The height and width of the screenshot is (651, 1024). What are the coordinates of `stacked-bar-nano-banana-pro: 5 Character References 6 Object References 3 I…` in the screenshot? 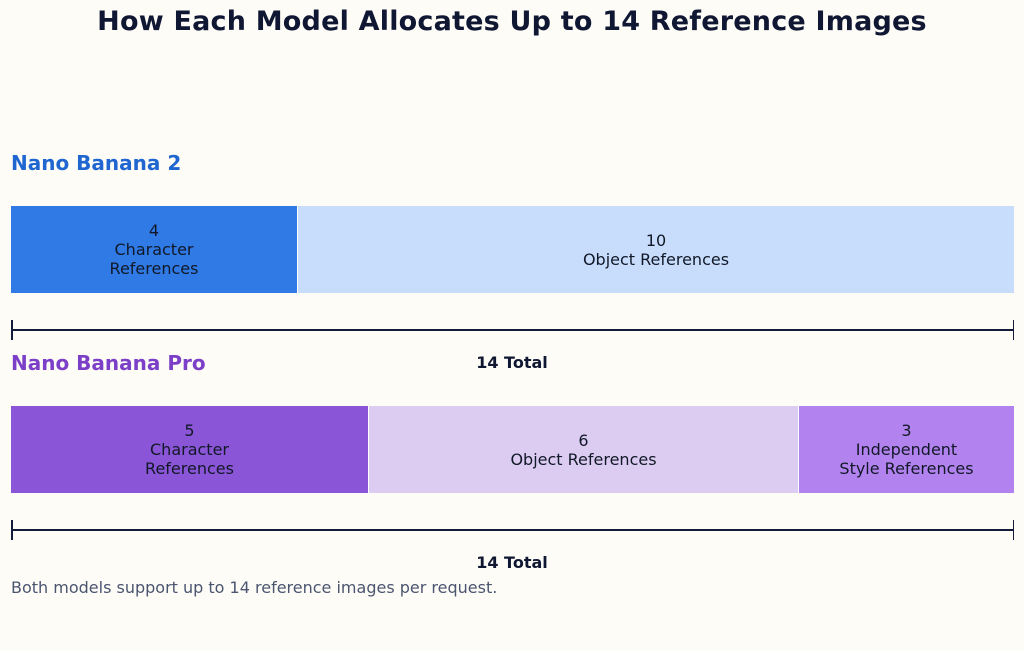 It's located at (512, 449).